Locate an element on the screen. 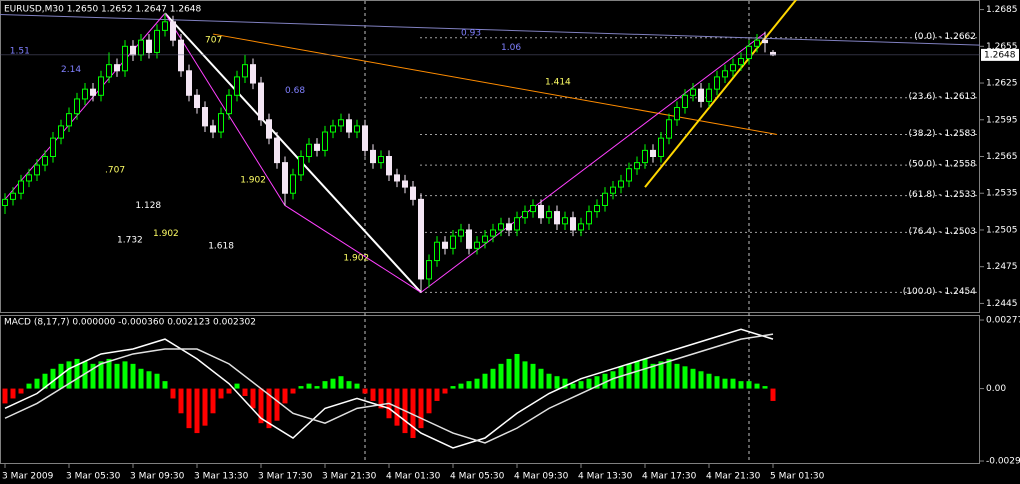  y-tick-label: 1.2625 is located at coordinates (1002, 84).